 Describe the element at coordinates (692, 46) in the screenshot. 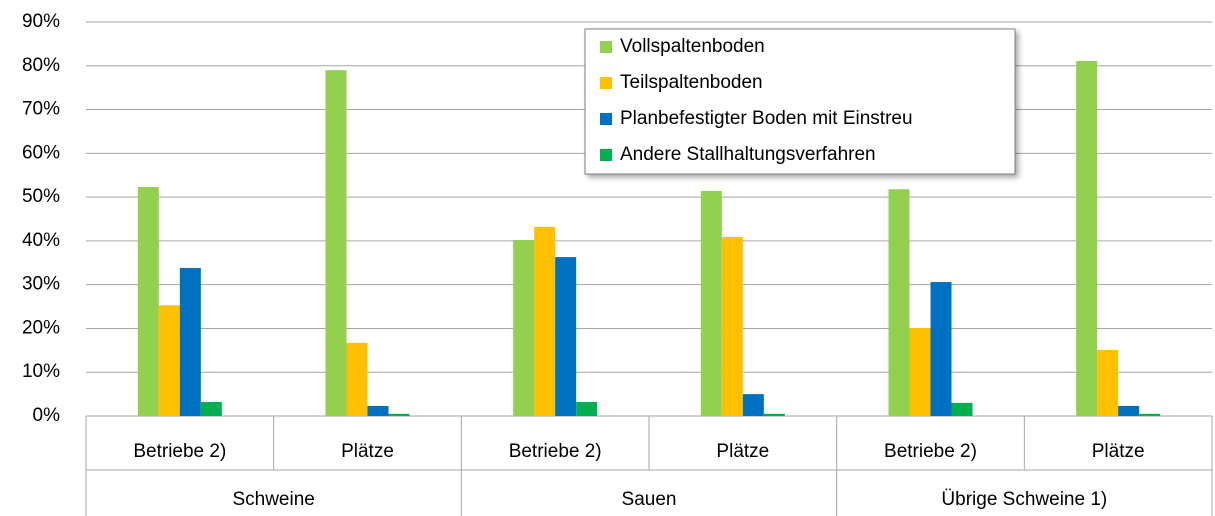

I see `legend-label: Vollspaltenboden` at that location.